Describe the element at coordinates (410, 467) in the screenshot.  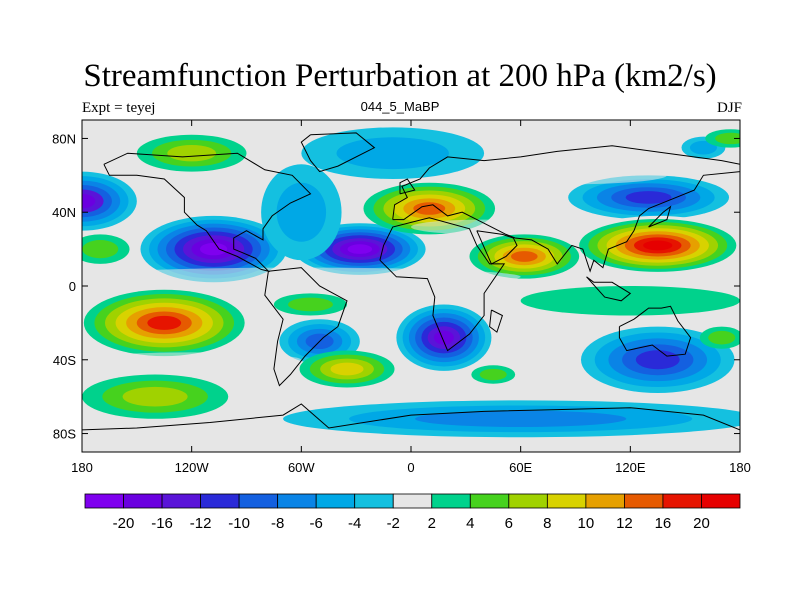
I see `x-tick-label: 0` at that location.